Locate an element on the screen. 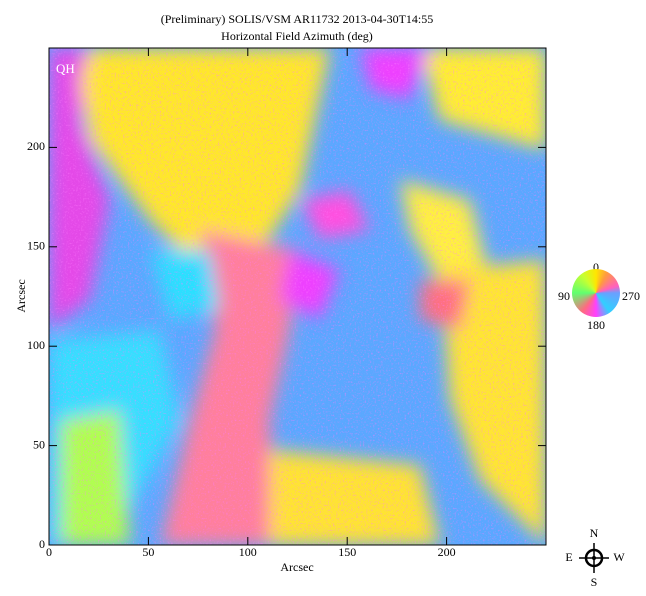  x-tick-label: 50 is located at coordinates (148, 552).